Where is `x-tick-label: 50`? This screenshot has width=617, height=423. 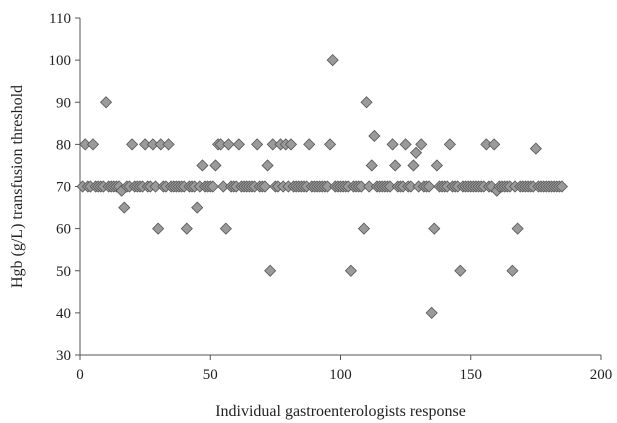 x-tick-label: 50 is located at coordinates (210, 375).